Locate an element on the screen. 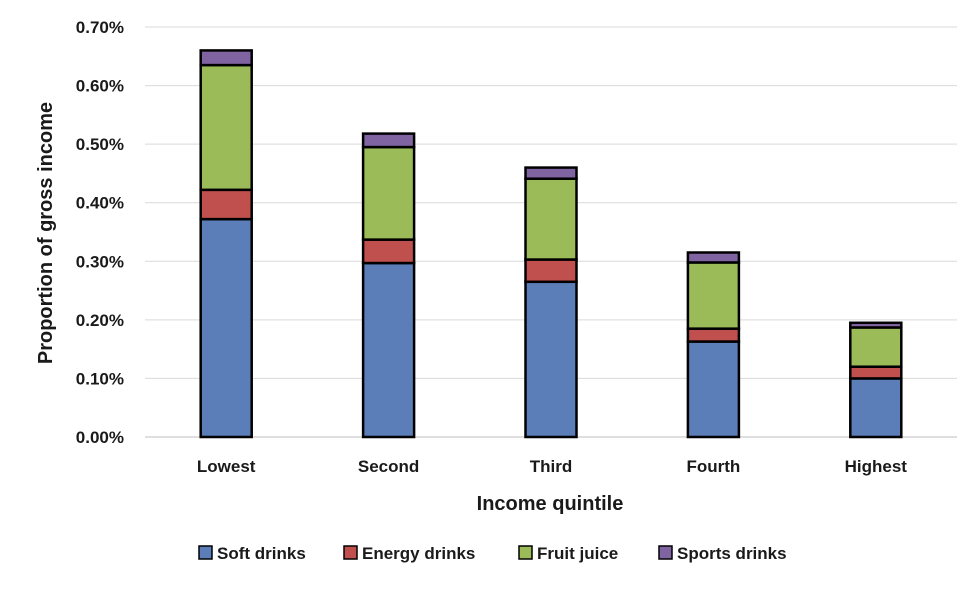 This screenshot has width=979, height=591. y-axis-title: Proportion of gross income is located at coordinates (46, 233).